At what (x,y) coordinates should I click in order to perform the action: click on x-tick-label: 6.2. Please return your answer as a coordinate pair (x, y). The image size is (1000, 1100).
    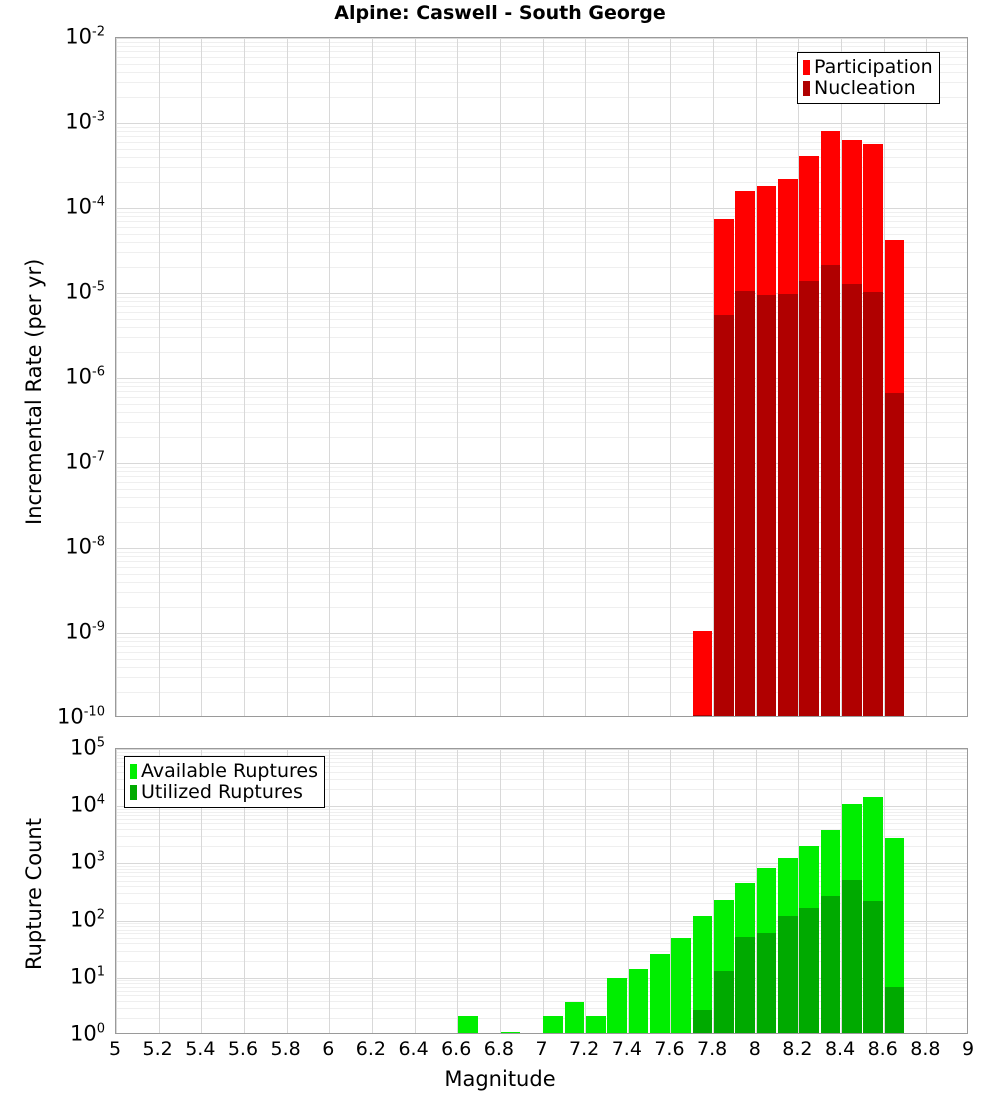
    Looking at the image, I should click on (370, 1049).